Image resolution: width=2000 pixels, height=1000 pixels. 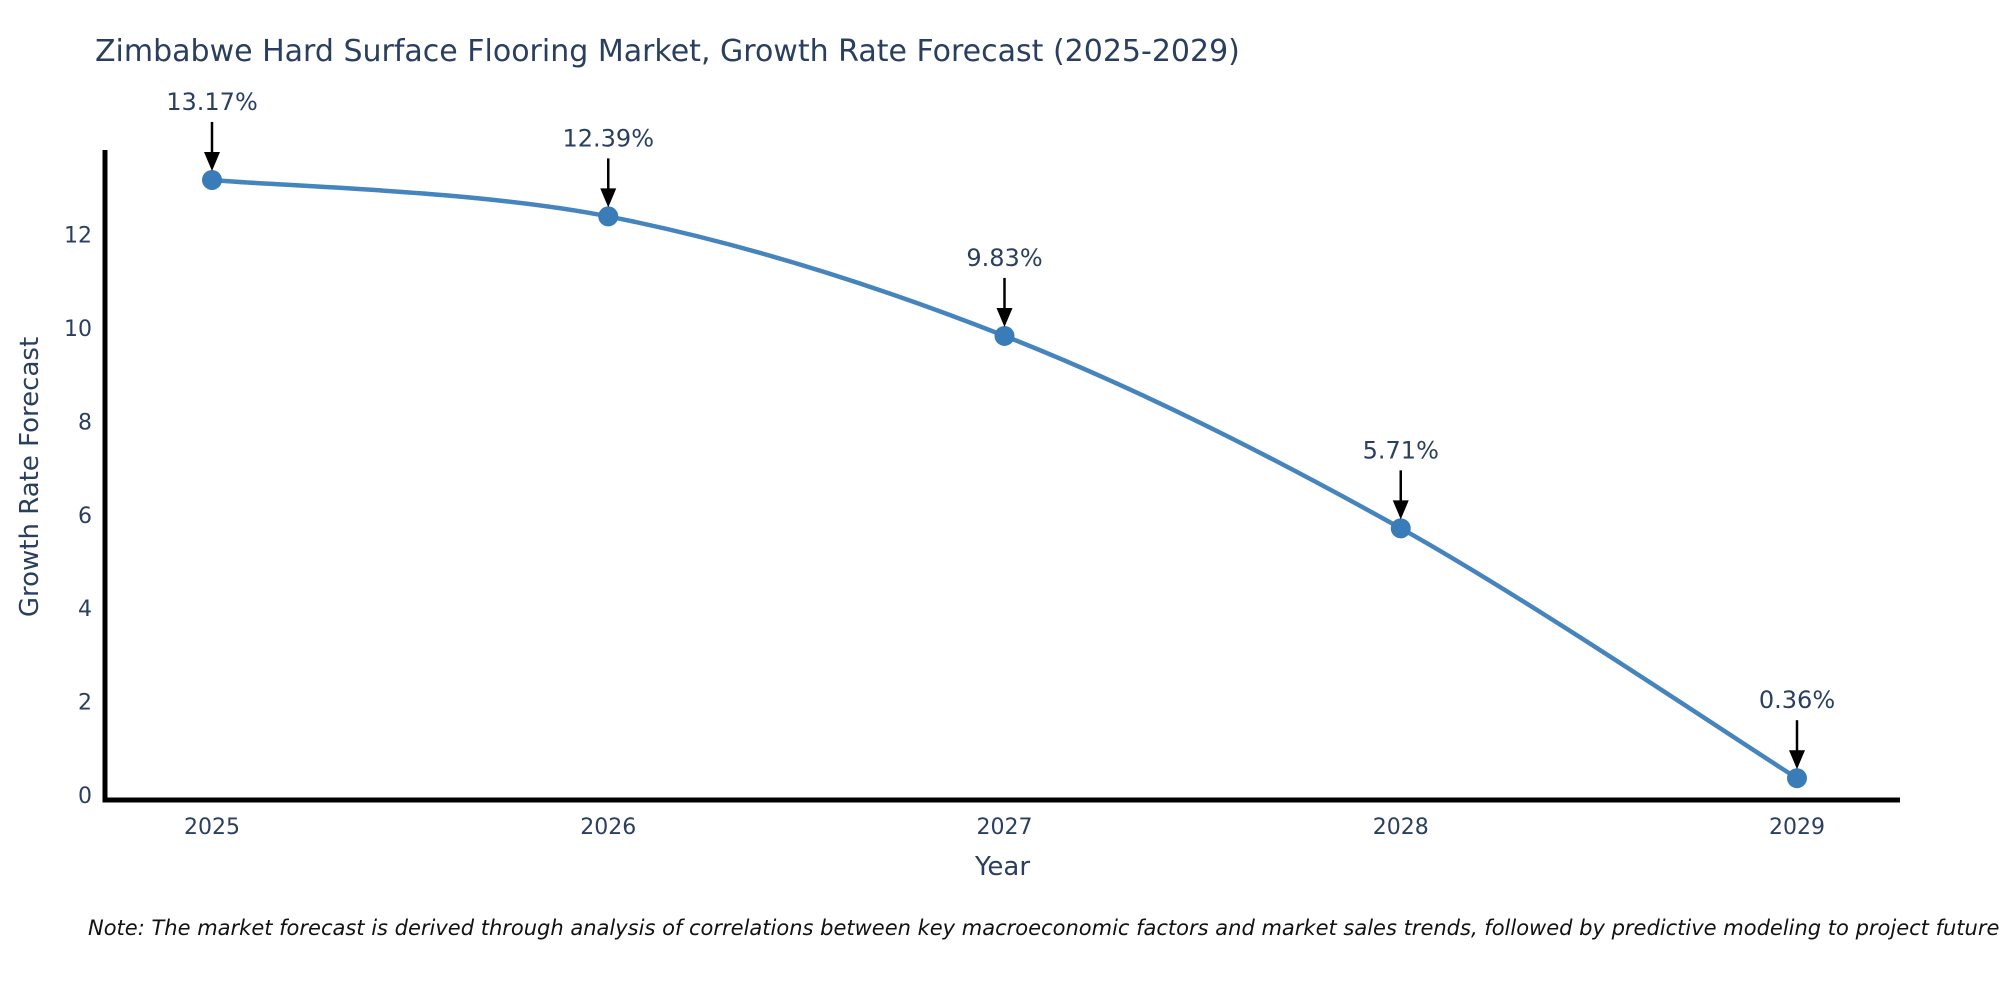 What do you see at coordinates (1004, 258) in the screenshot?
I see `annotation-label: 9.83%` at bounding box center [1004, 258].